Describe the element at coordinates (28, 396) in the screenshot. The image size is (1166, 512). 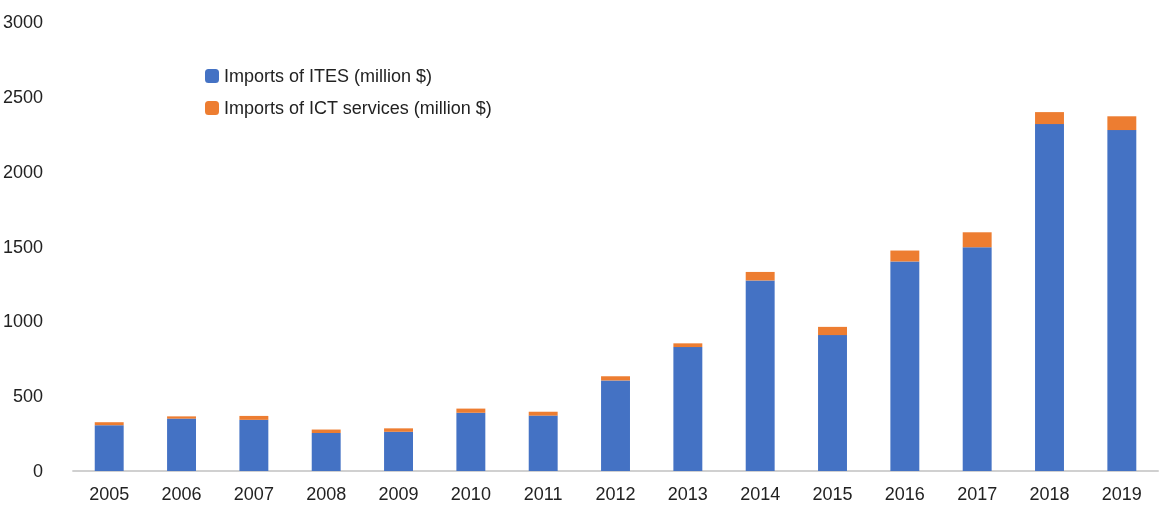
I see `y-tick-label: 500` at that location.